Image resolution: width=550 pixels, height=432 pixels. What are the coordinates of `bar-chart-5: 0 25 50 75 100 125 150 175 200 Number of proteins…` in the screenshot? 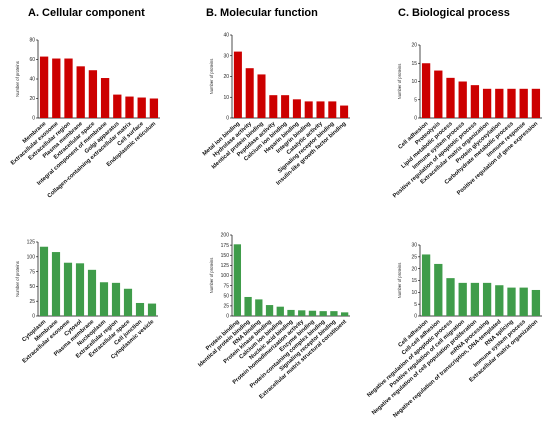 It's located at (273, 316).